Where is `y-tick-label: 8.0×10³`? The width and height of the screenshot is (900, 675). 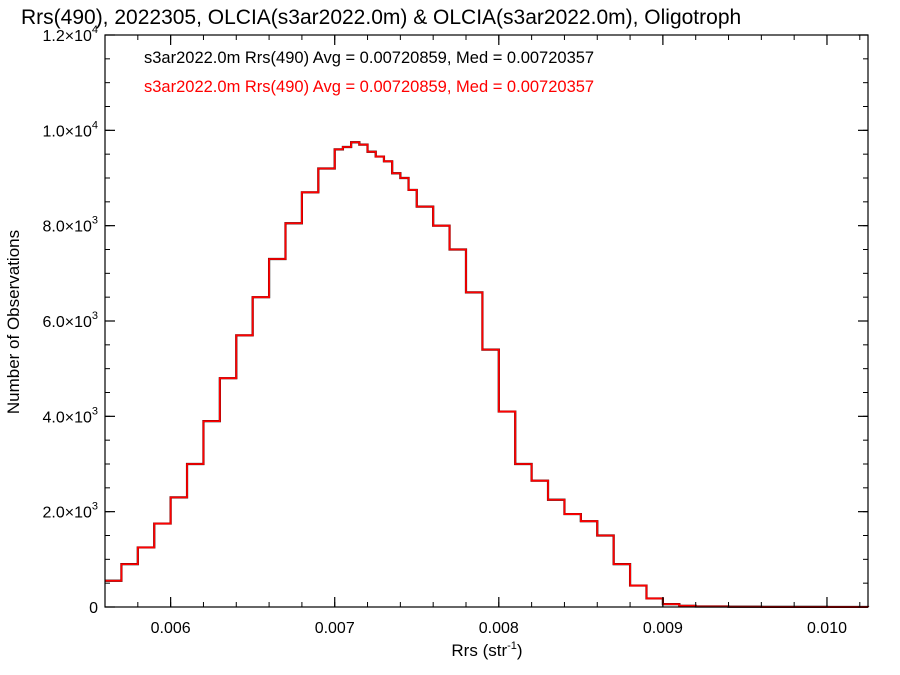
y-tick-label: 8.0×10³ is located at coordinates (70, 225).